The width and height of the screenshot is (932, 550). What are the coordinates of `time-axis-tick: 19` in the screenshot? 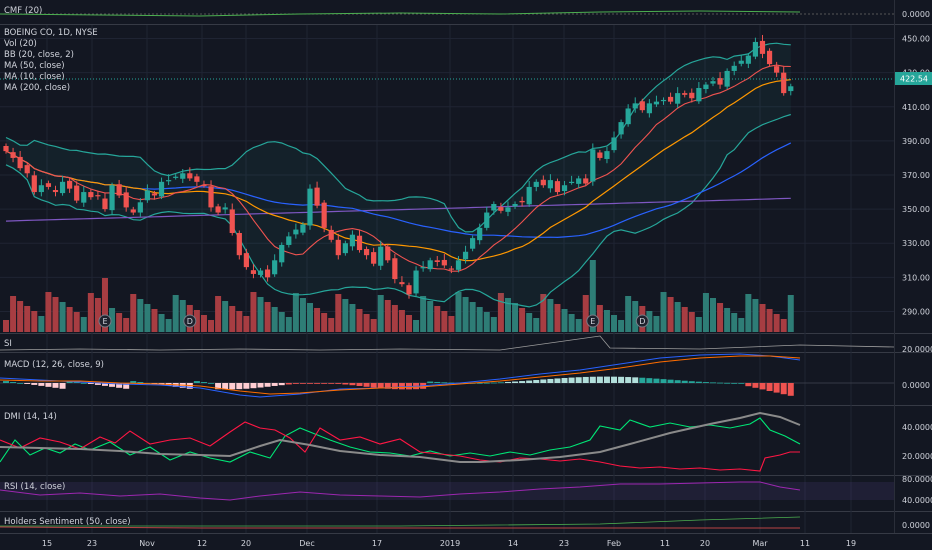 It's located at (851, 543).